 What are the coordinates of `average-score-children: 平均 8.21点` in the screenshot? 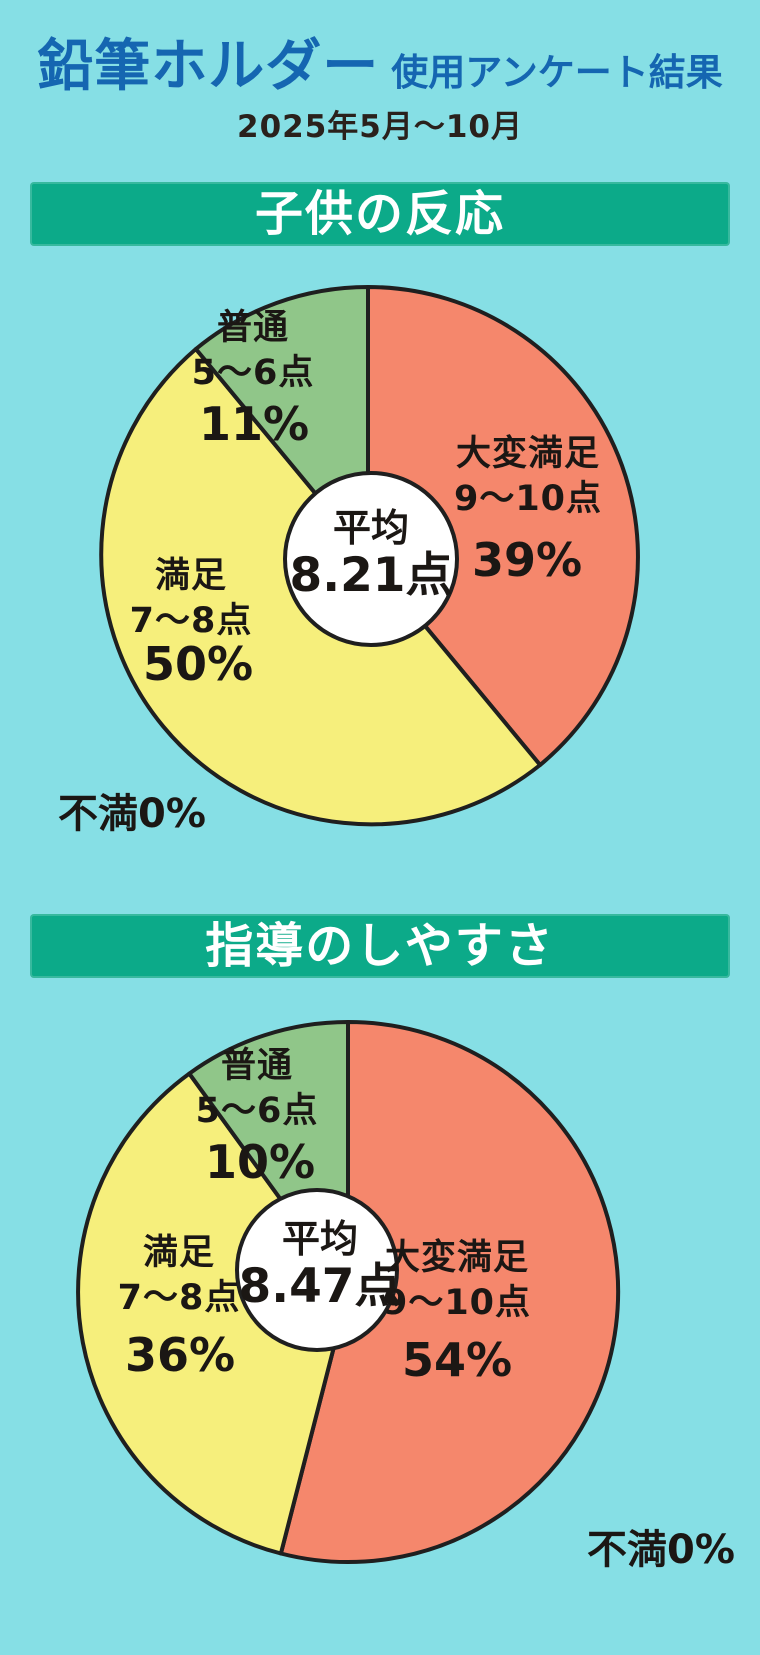 It's located at (371, 553).